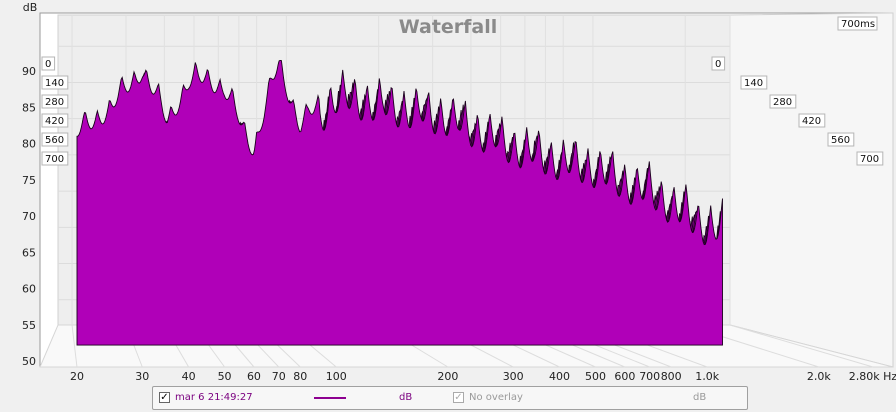 This screenshot has width=896, height=412. I want to click on x-tick-label: 700, so click(649, 375).